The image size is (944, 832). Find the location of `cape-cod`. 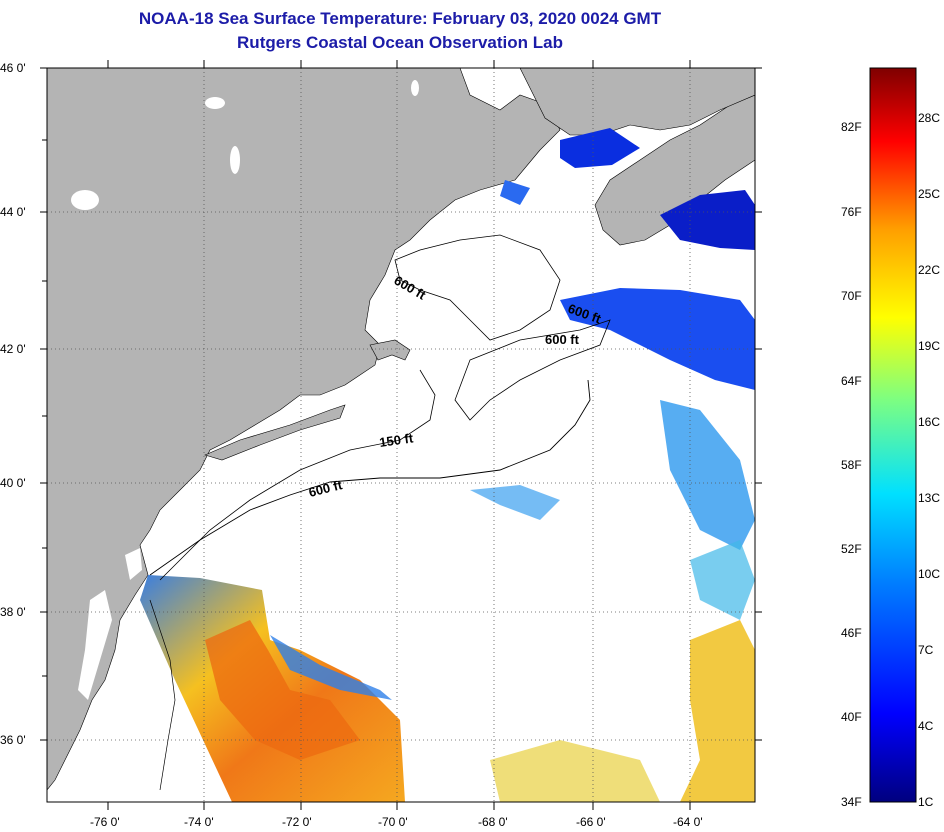

cape-cod is located at coordinates (390, 350).